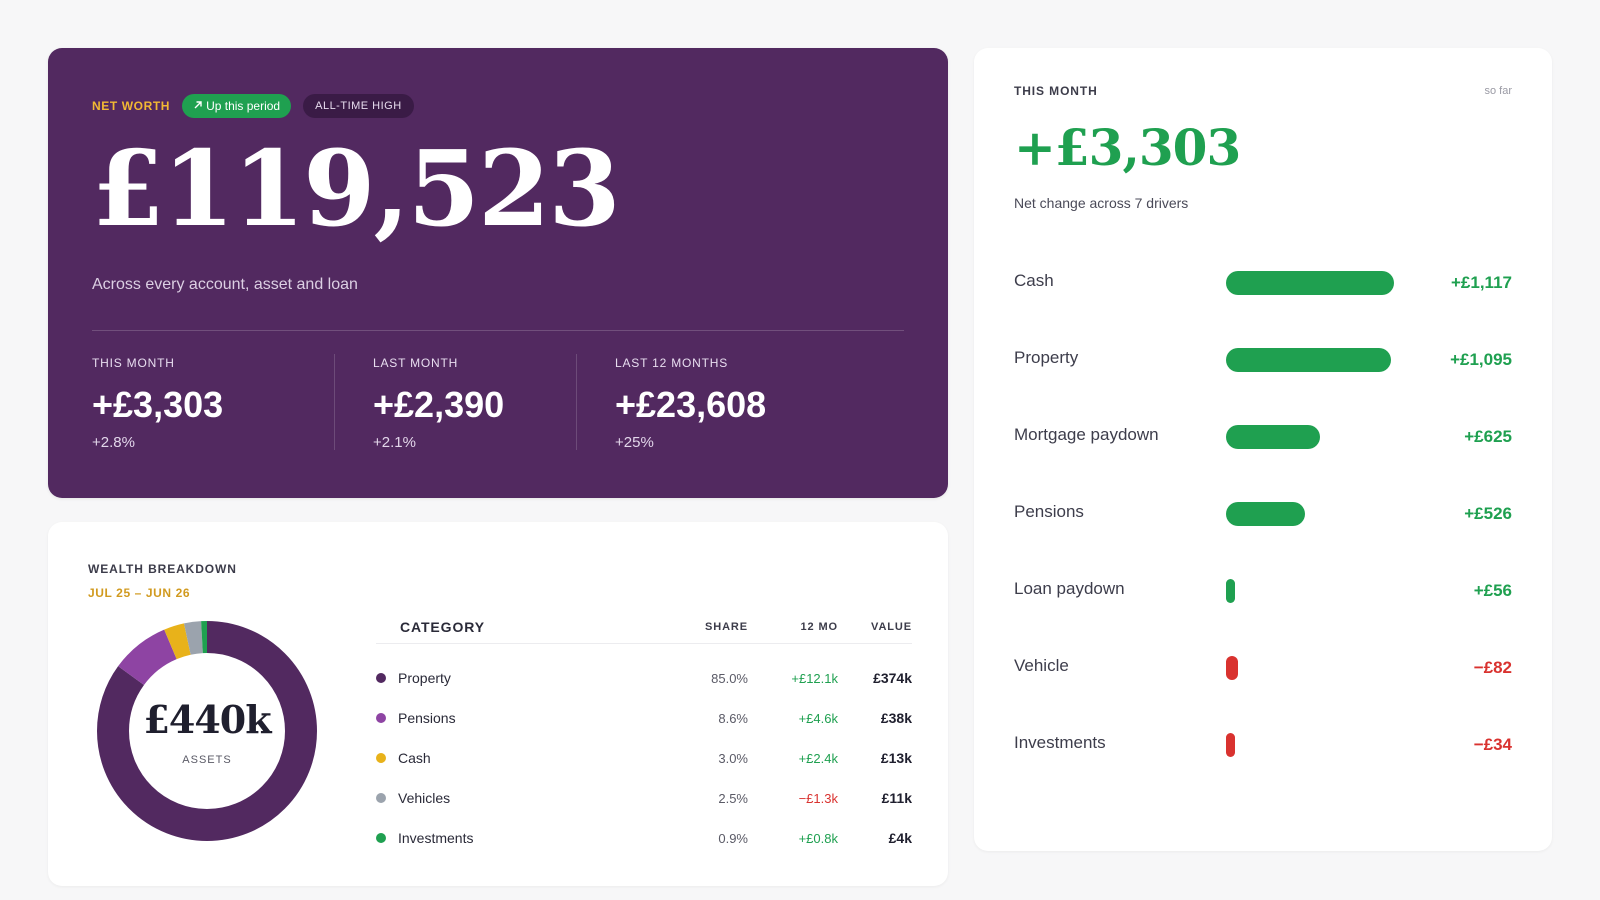 This screenshot has width=1600, height=900. What do you see at coordinates (1069, 588) in the screenshot?
I see `driver-name: Loan paydown` at bounding box center [1069, 588].